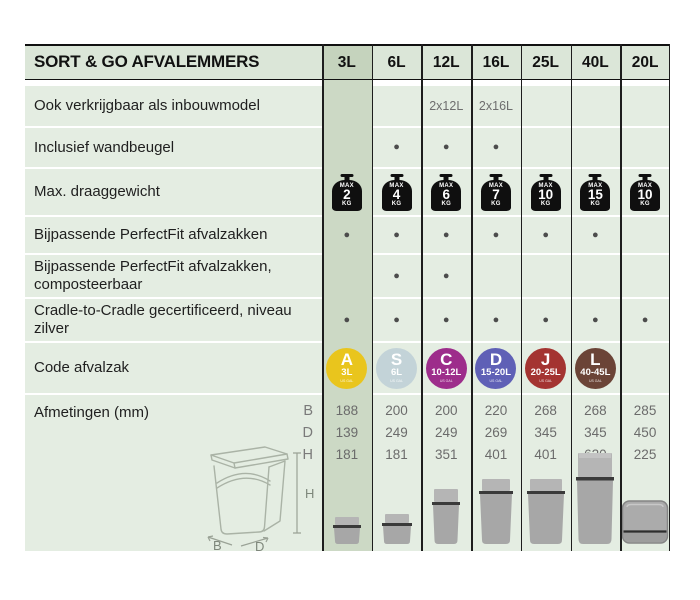 The image size is (700, 600). Describe the element at coordinates (309, 493) in the screenshot. I see `drawing-label-h: H` at that location.